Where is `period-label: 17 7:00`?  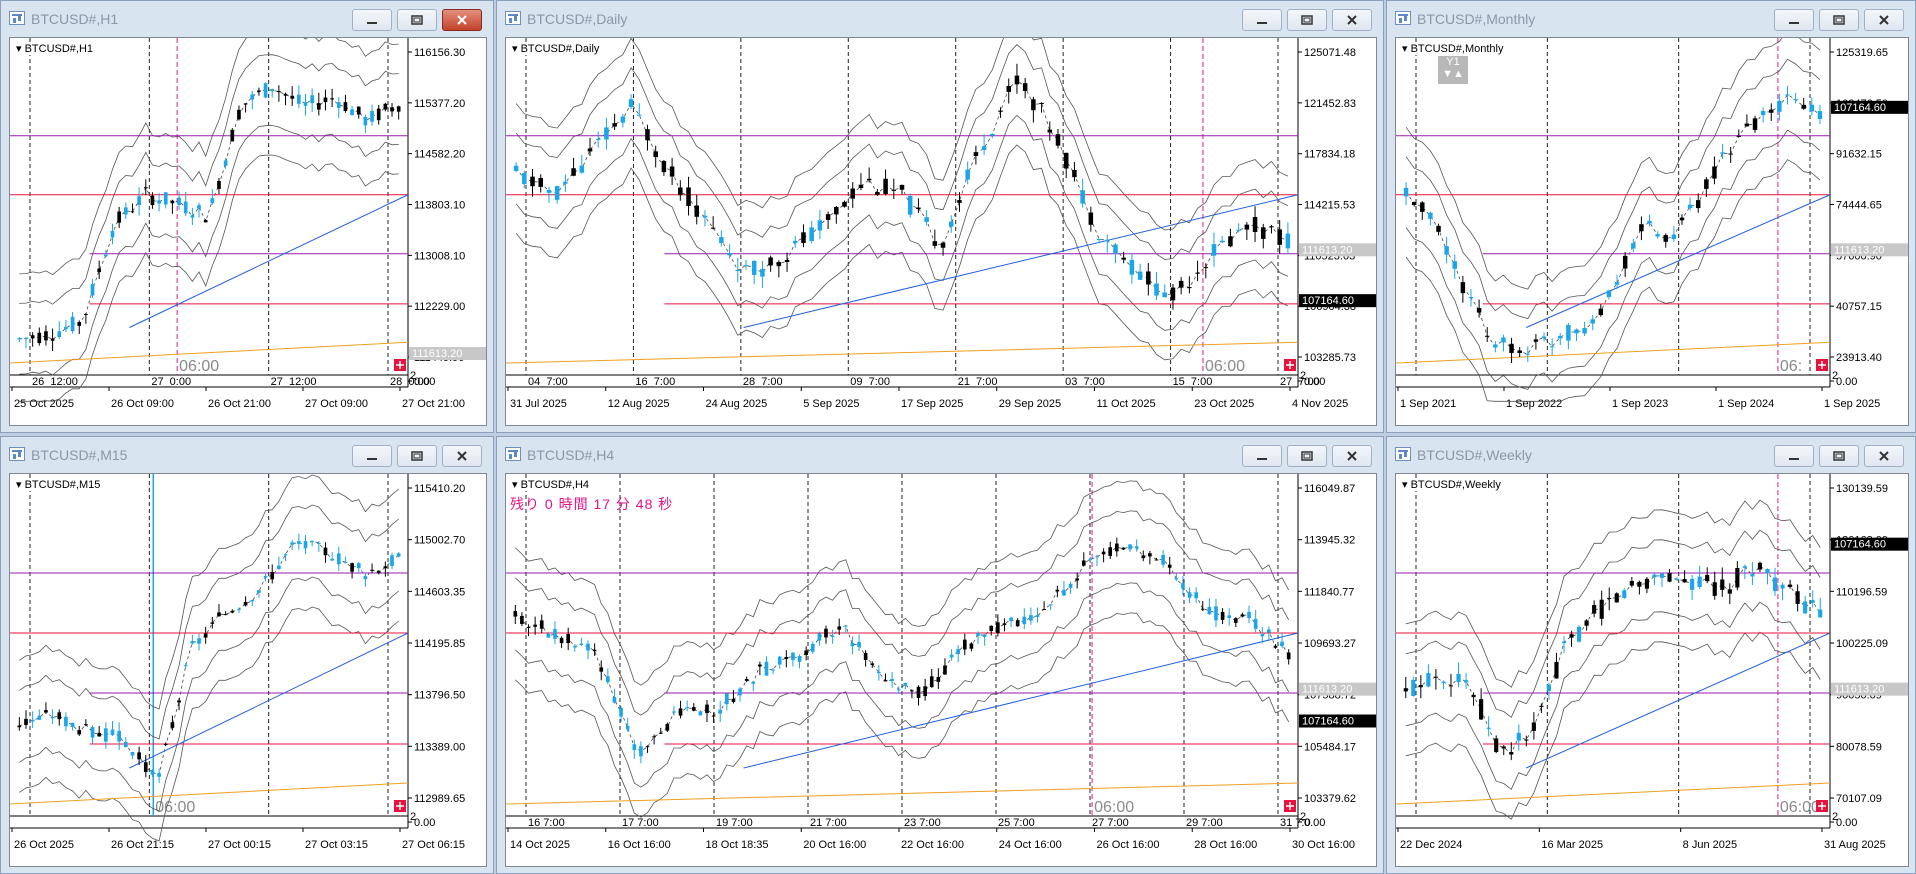 period-label: 17 7:00 is located at coordinates (640, 823).